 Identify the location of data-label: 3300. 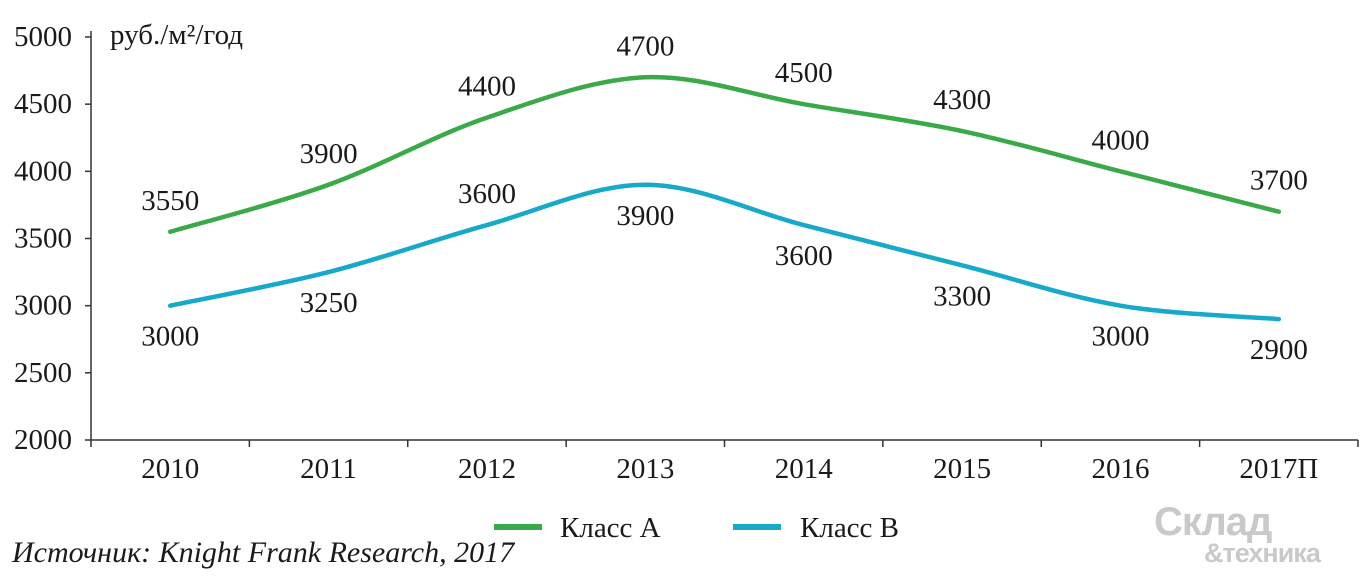
(962, 296).